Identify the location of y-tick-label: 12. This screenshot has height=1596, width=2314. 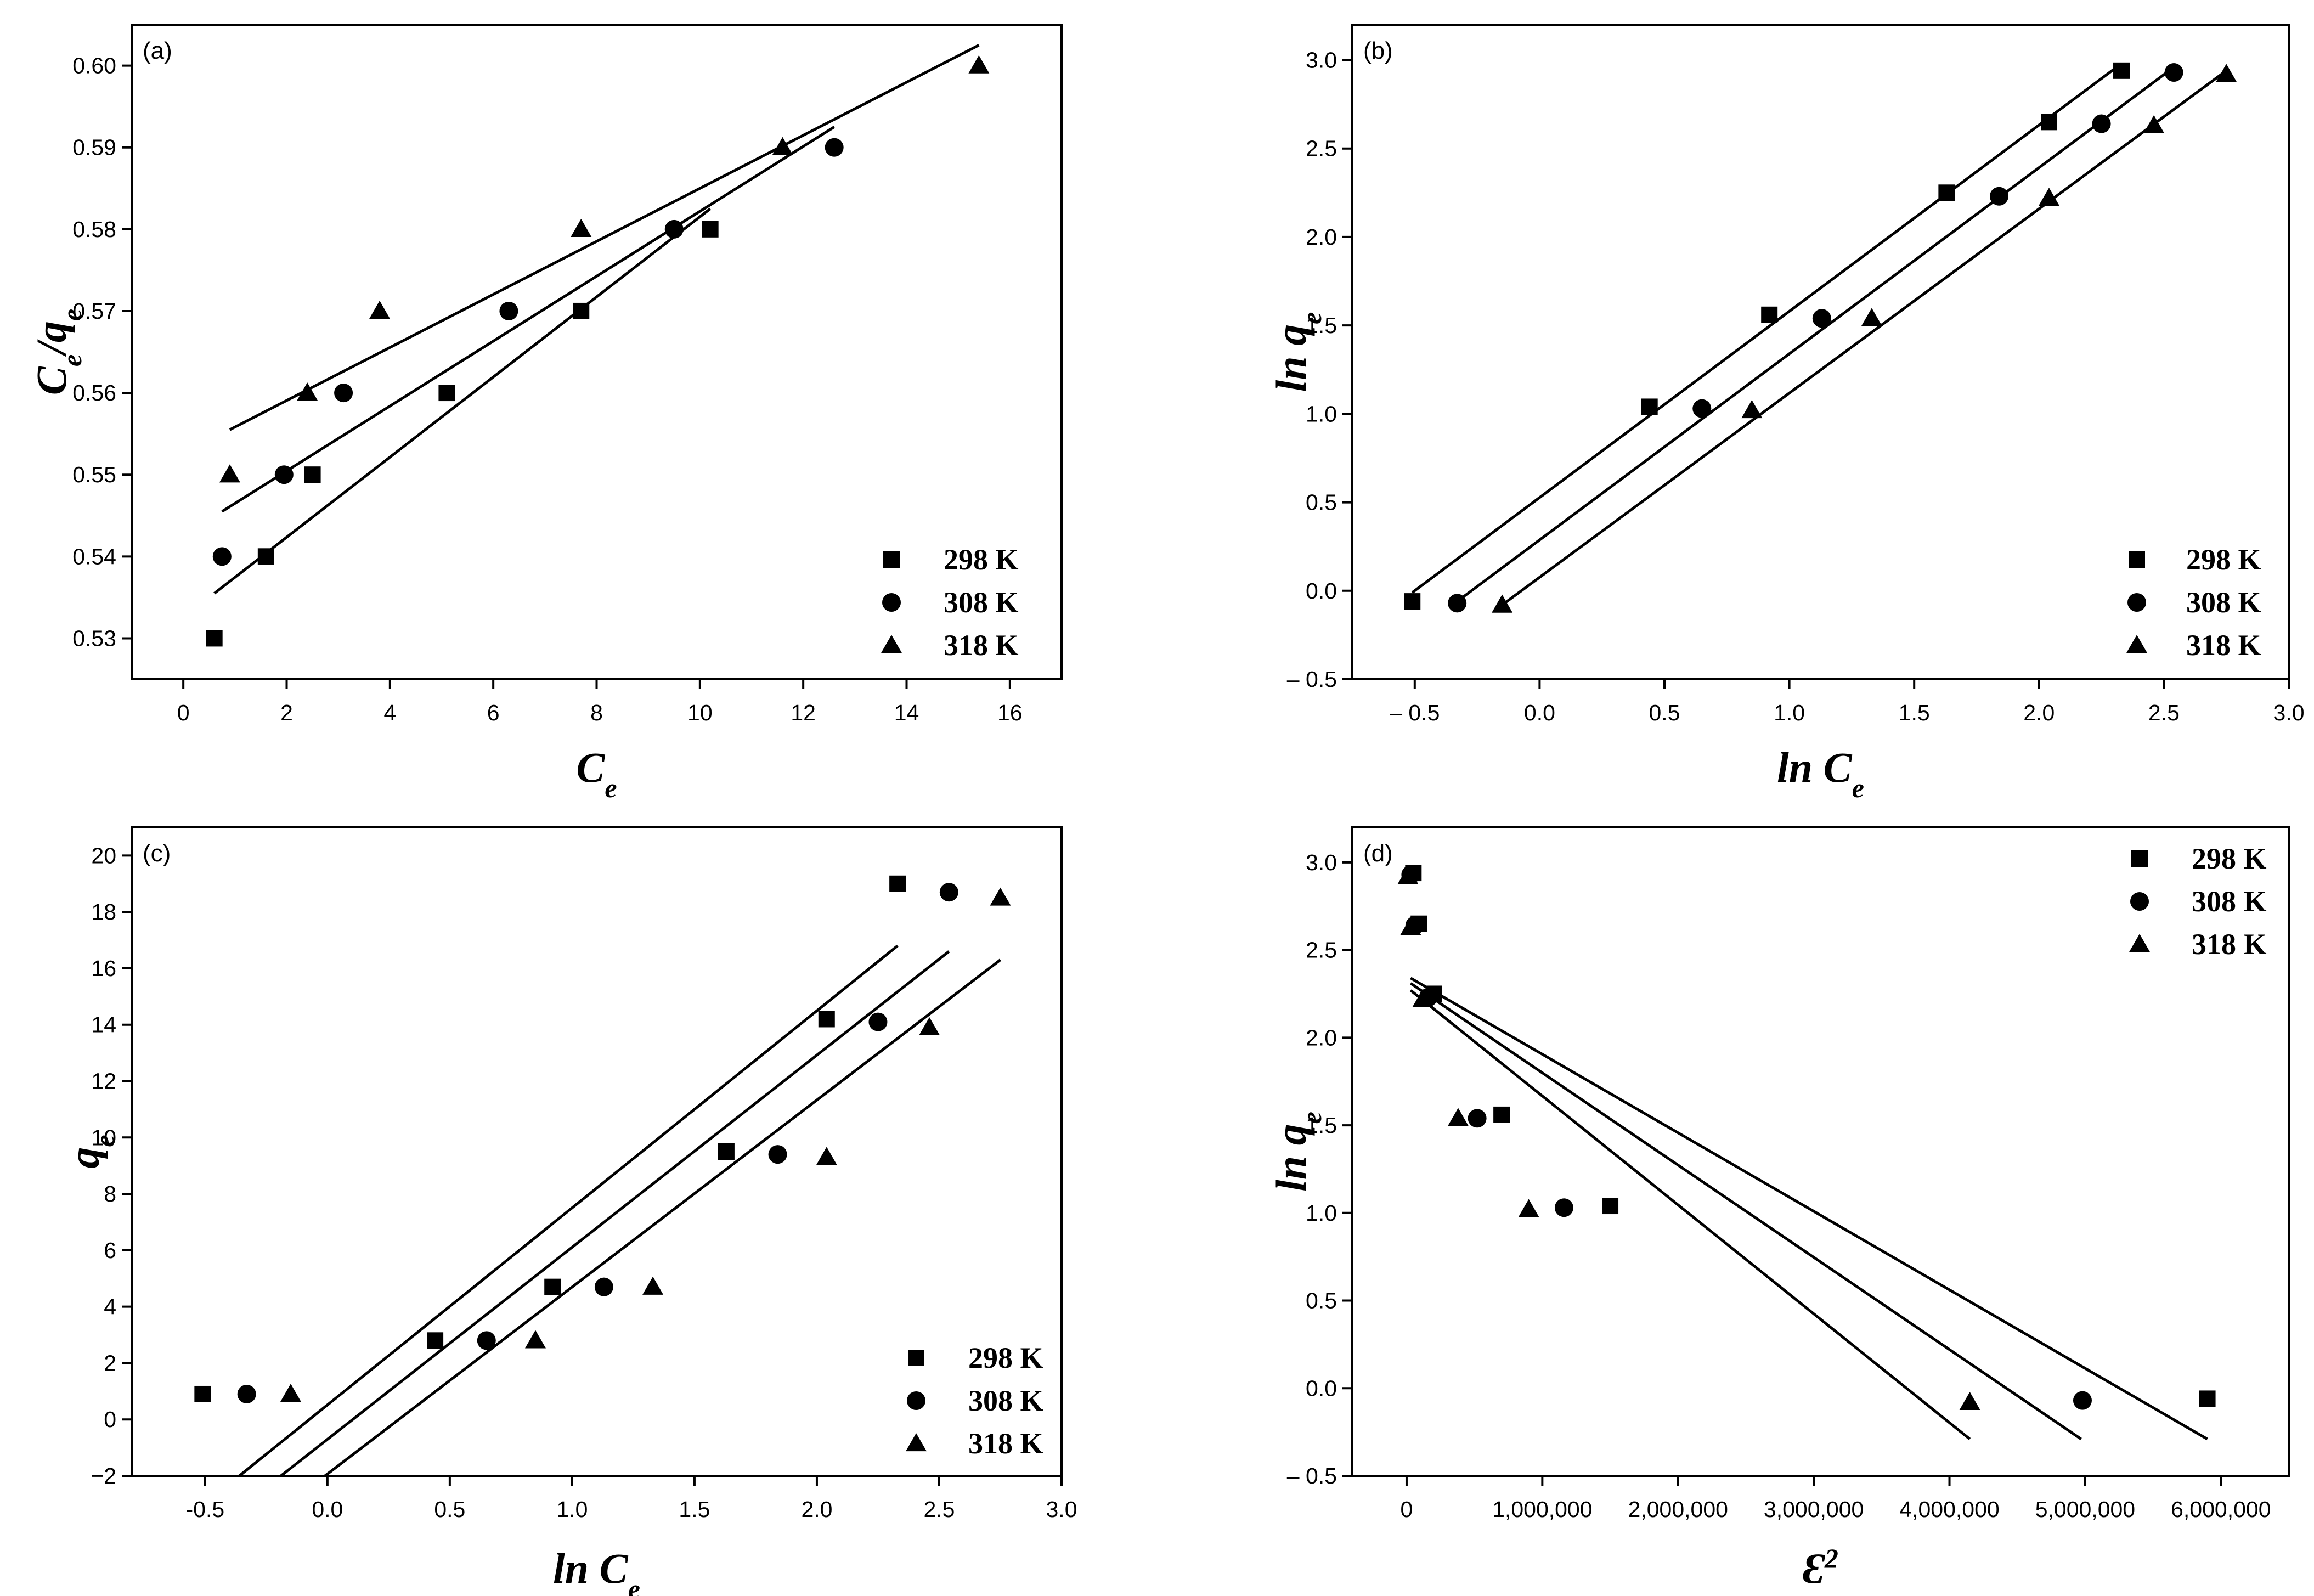
(103, 1081).